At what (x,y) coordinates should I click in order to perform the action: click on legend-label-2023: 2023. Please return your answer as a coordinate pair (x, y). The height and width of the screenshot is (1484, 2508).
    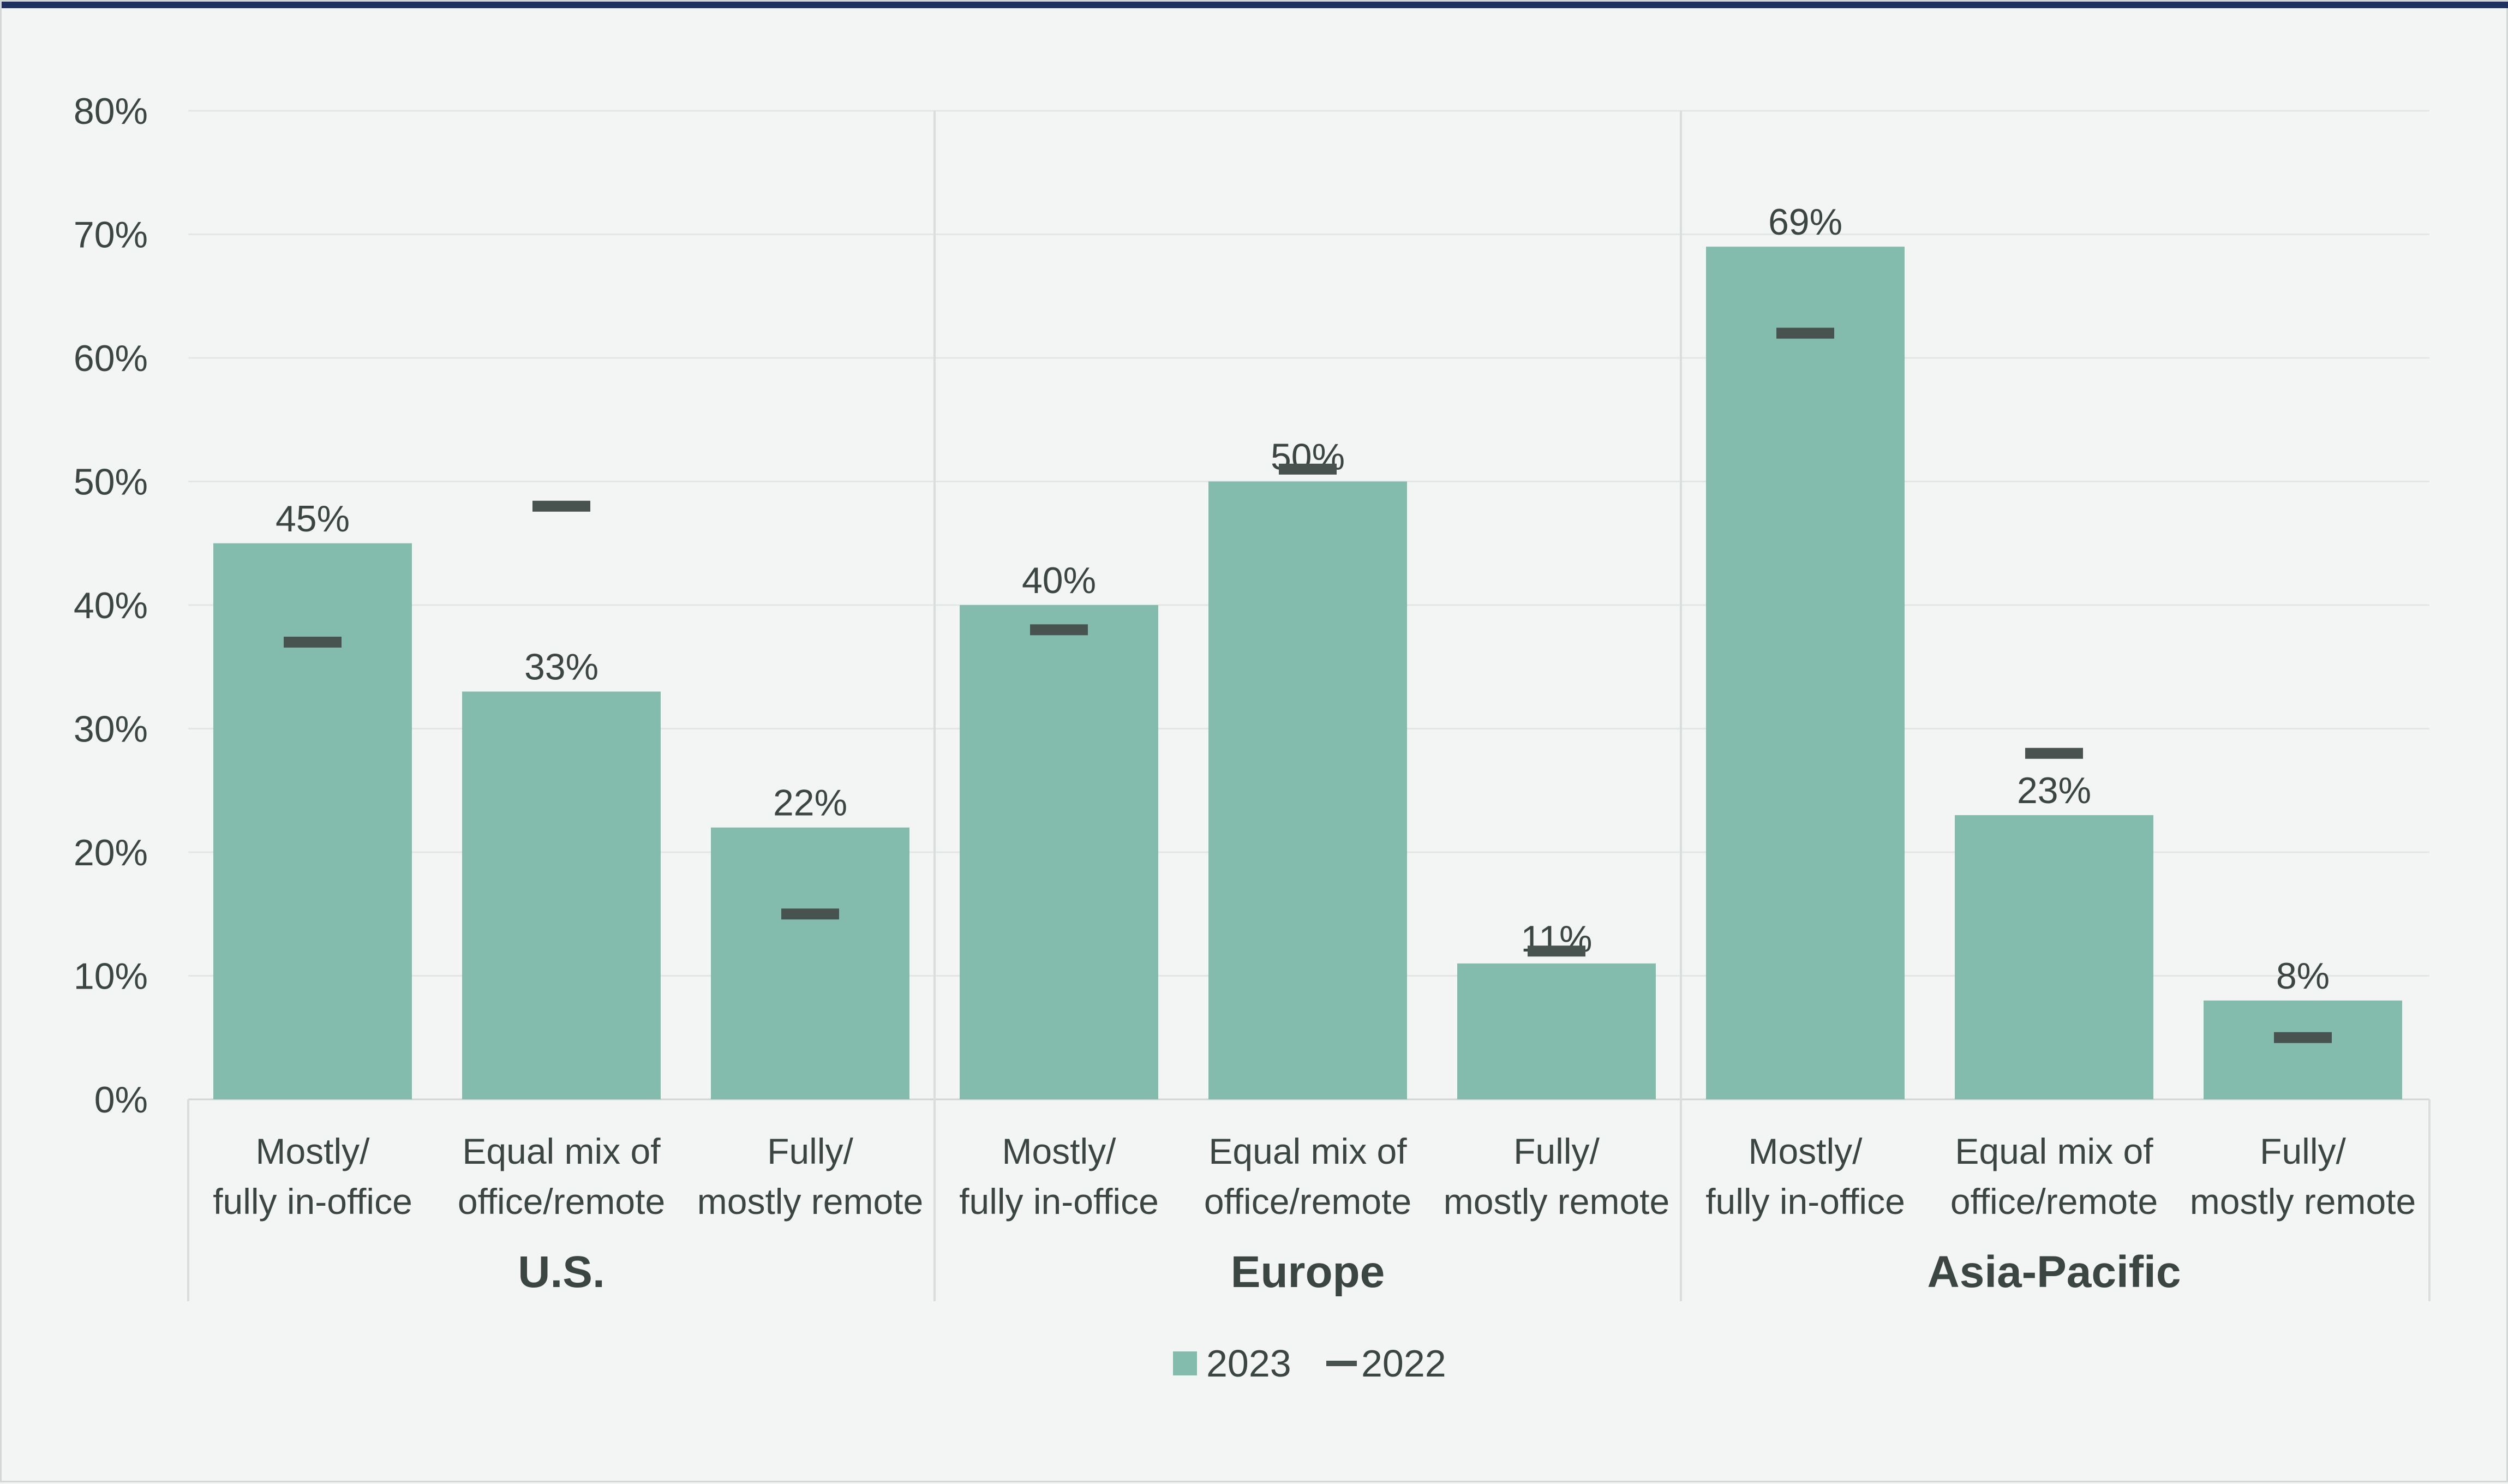
    Looking at the image, I should click on (1248, 1363).